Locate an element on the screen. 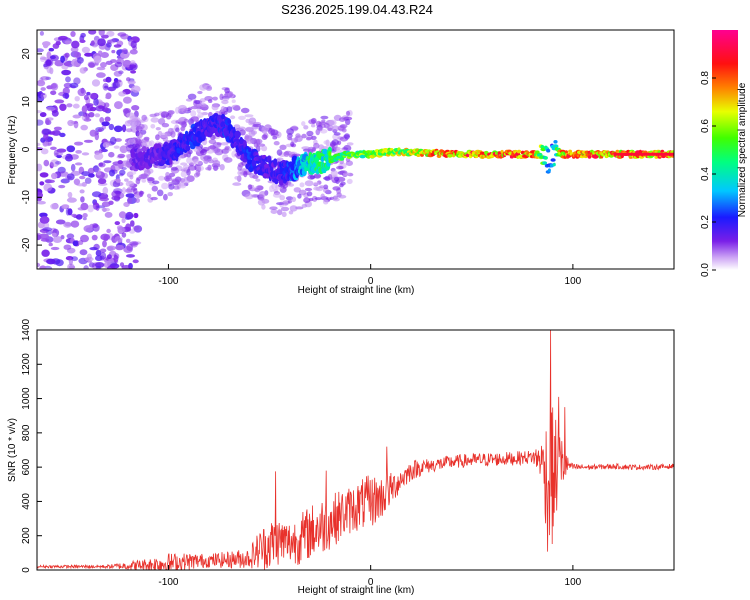 The image size is (750, 600). colorbar-tick-label: 0.0 is located at coordinates (705, 270).